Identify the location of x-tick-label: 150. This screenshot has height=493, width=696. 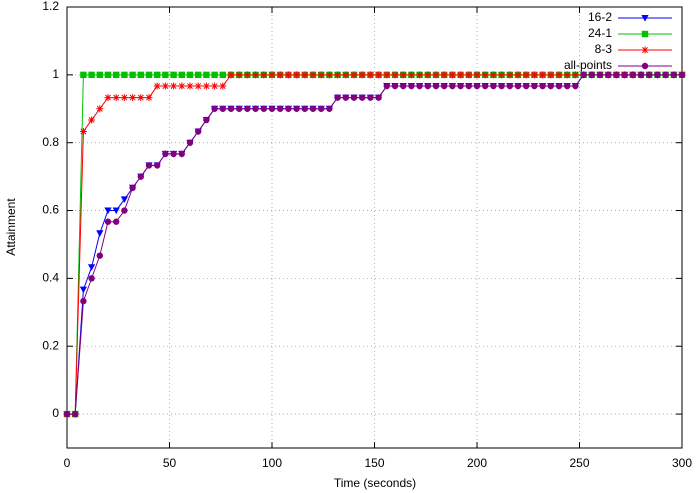
(374, 463).